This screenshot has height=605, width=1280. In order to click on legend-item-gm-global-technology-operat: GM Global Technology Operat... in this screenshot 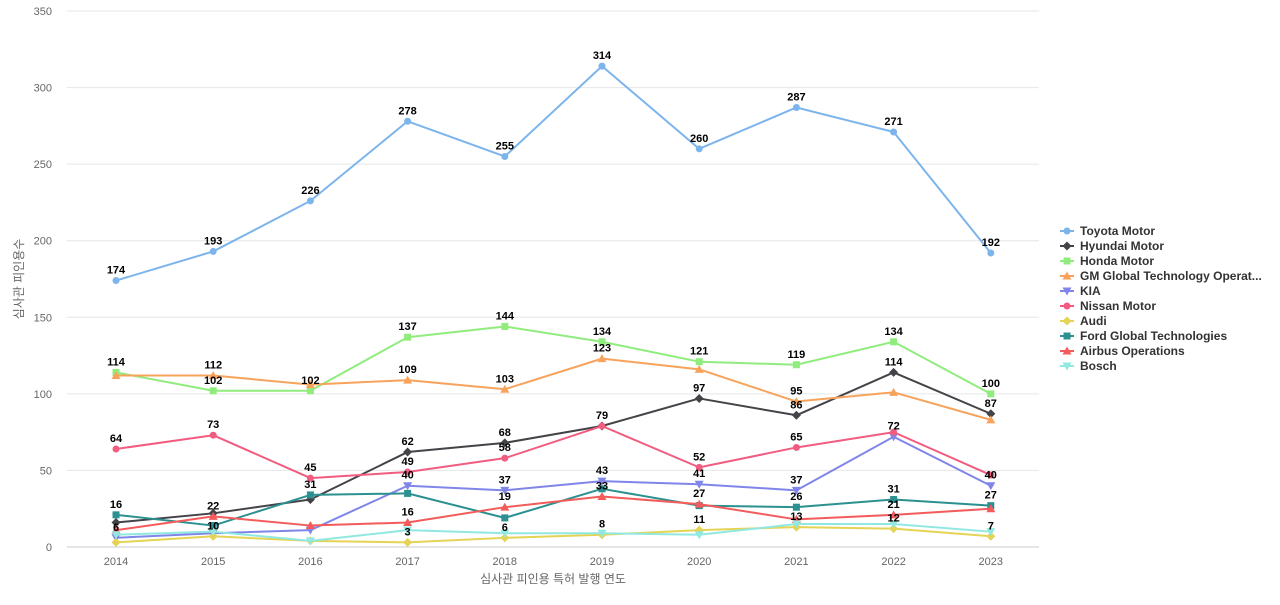, I will do `click(1161, 276)`.